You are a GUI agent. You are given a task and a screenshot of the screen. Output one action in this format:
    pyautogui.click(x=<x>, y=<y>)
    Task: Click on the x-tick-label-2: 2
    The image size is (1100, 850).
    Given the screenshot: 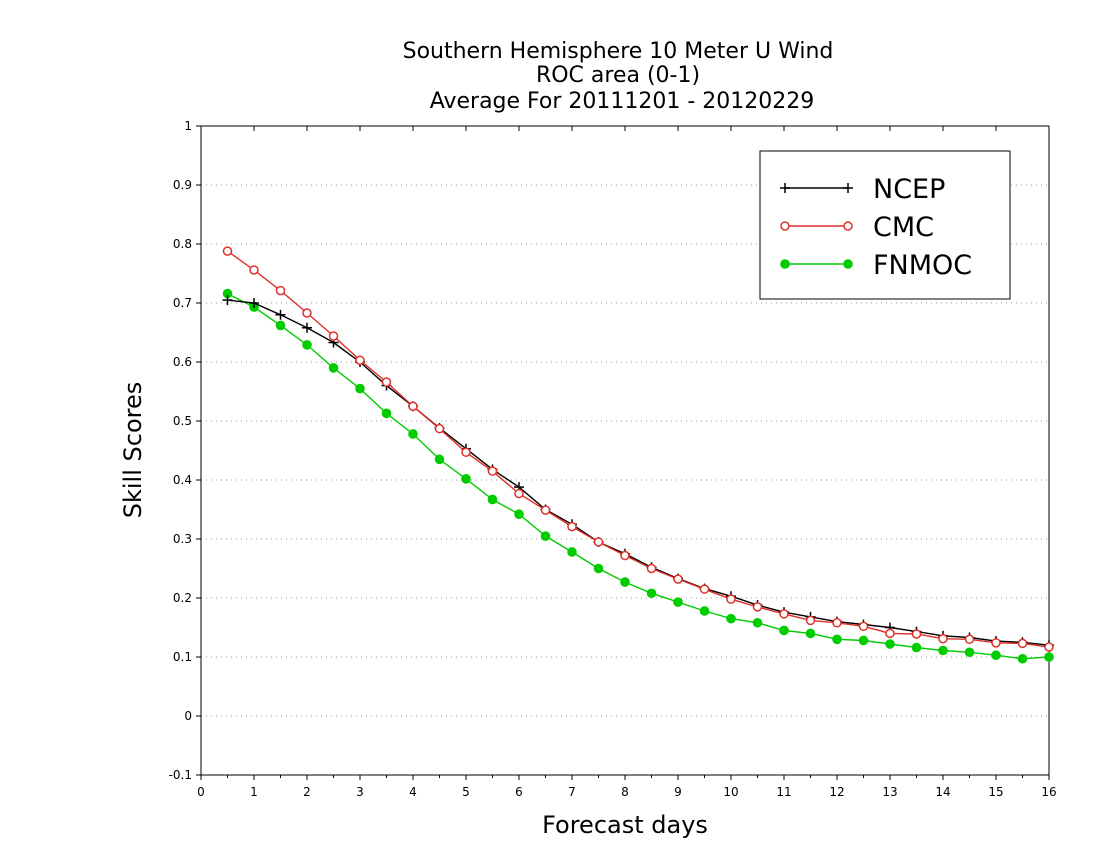 What is the action you would take?
    pyautogui.click(x=307, y=792)
    